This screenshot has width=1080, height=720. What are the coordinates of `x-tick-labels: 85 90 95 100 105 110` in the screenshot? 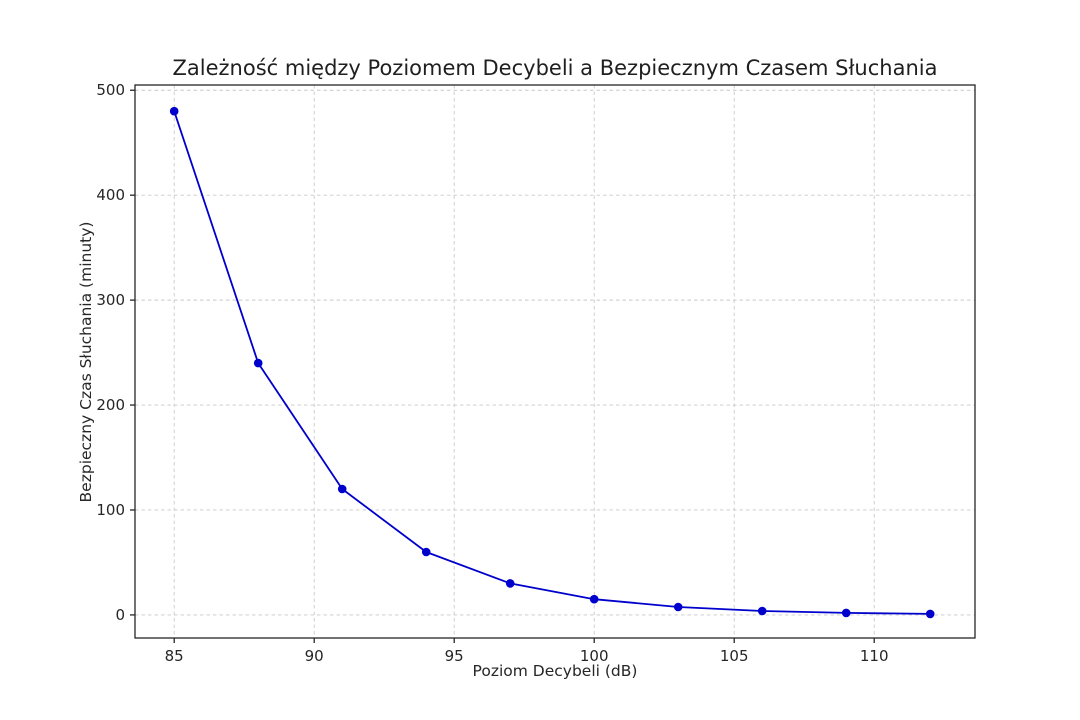 It's located at (527, 656).